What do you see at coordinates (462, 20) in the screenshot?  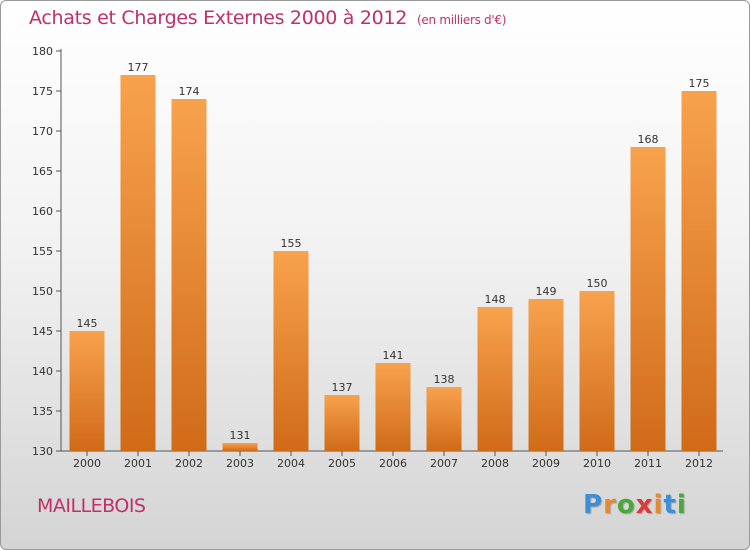 I see `chart-title-unit: (en milliers d'€)` at bounding box center [462, 20].